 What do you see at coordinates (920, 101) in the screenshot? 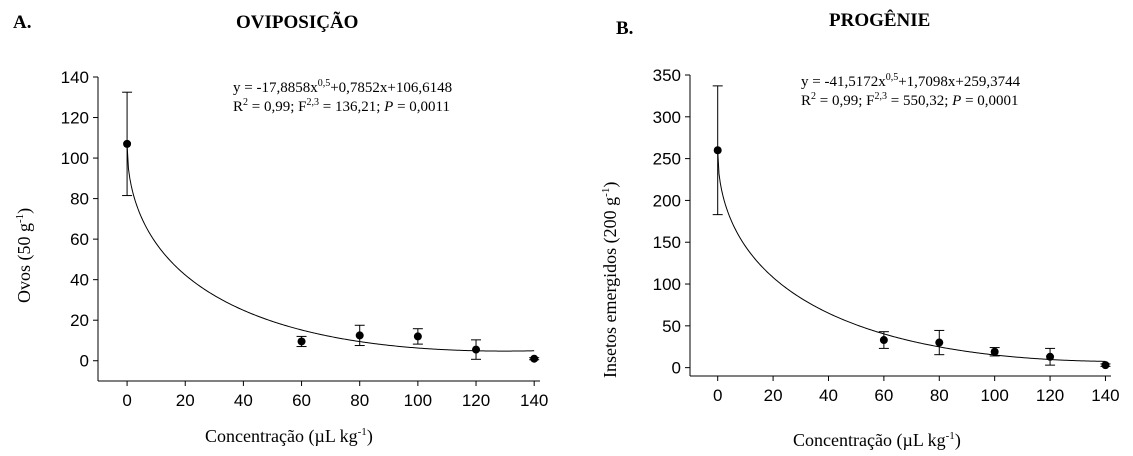
I see `f-value: = 550,32;` at bounding box center [920, 101].